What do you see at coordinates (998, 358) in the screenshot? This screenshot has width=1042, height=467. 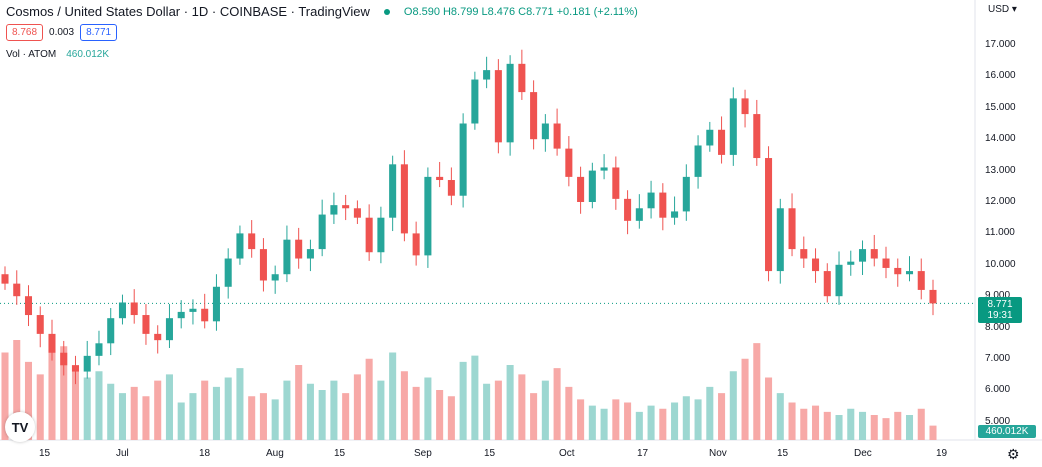 I see `price-tick: 7.000` at bounding box center [998, 358].